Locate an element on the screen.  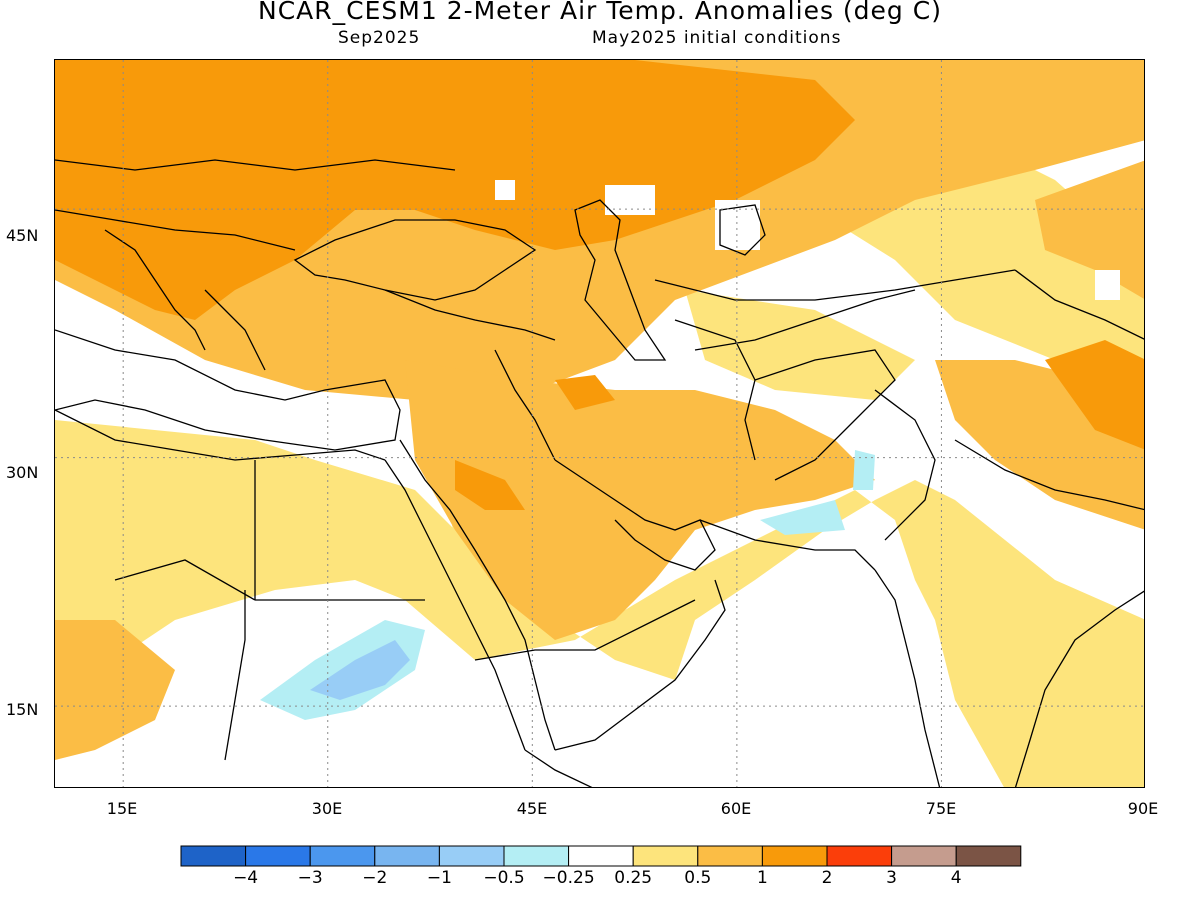
colorbar-tick-label: 4 is located at coordinates (956, 878).